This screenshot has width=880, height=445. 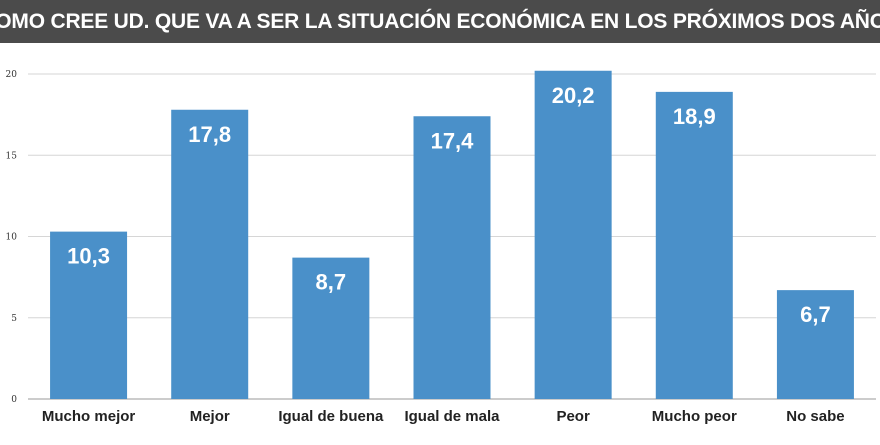 I want to click on bar-value-label: 8,7, so click(x=331, y=282).